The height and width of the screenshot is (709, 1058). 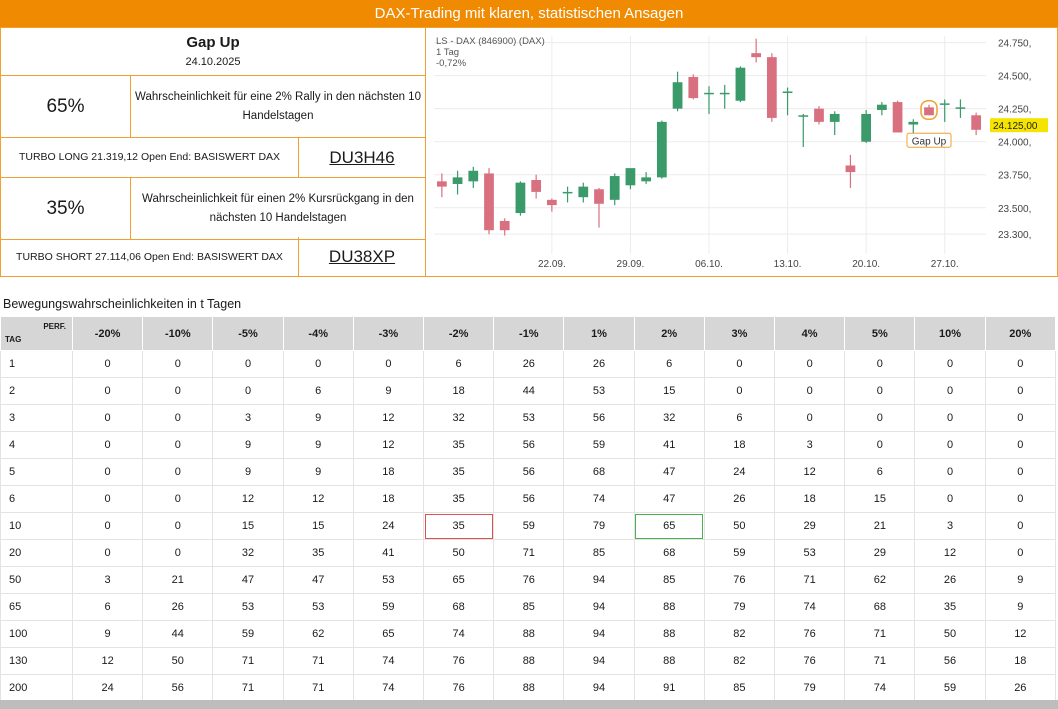 I want to click on table-cell: 79, so click(x=739, y=607).